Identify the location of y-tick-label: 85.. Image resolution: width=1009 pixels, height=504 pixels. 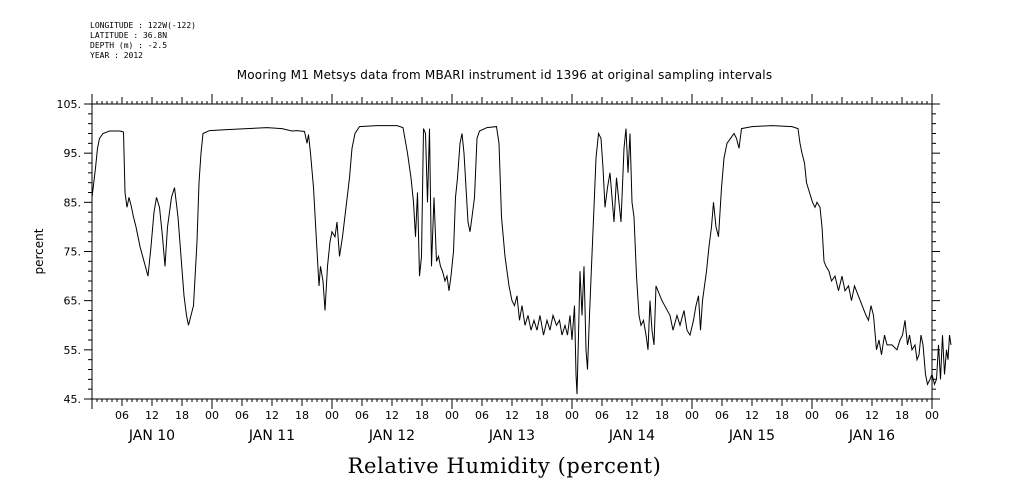
(73, 202).